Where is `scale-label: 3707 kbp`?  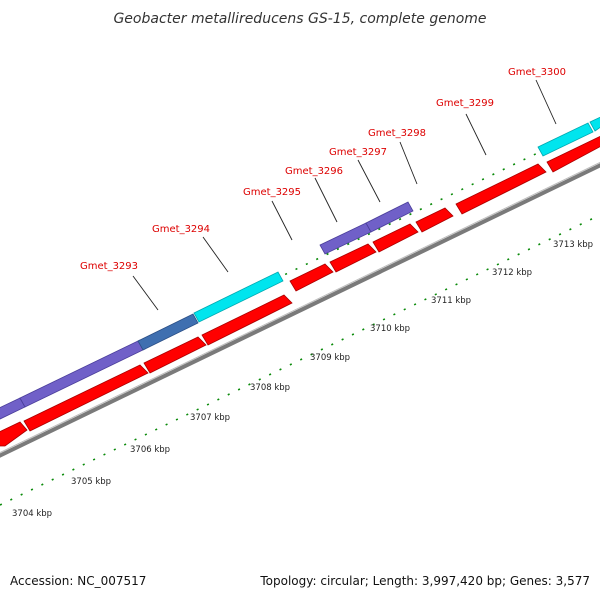
scale-label: 3707 kbp is located at coordinates (210, 418).